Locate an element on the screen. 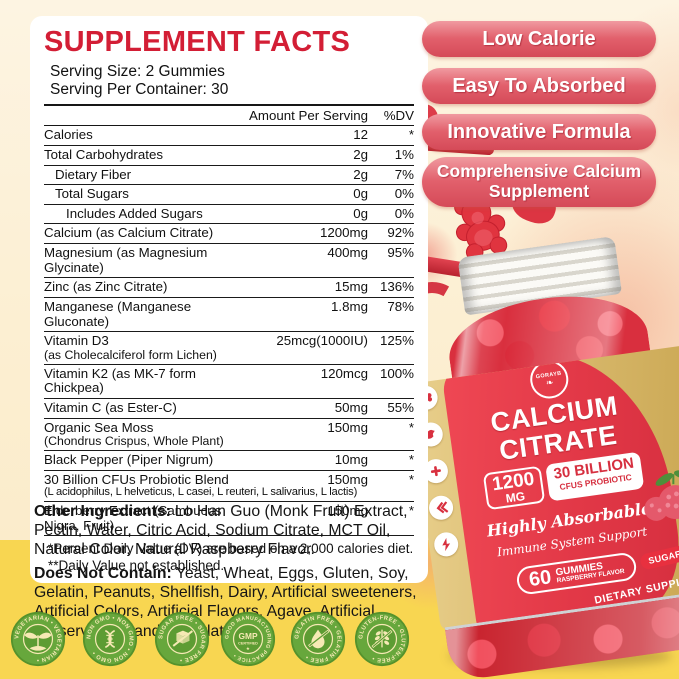 The height and width of the screenshot is (679, 679). row-dv: 1% is located at coordinates (404, 154).